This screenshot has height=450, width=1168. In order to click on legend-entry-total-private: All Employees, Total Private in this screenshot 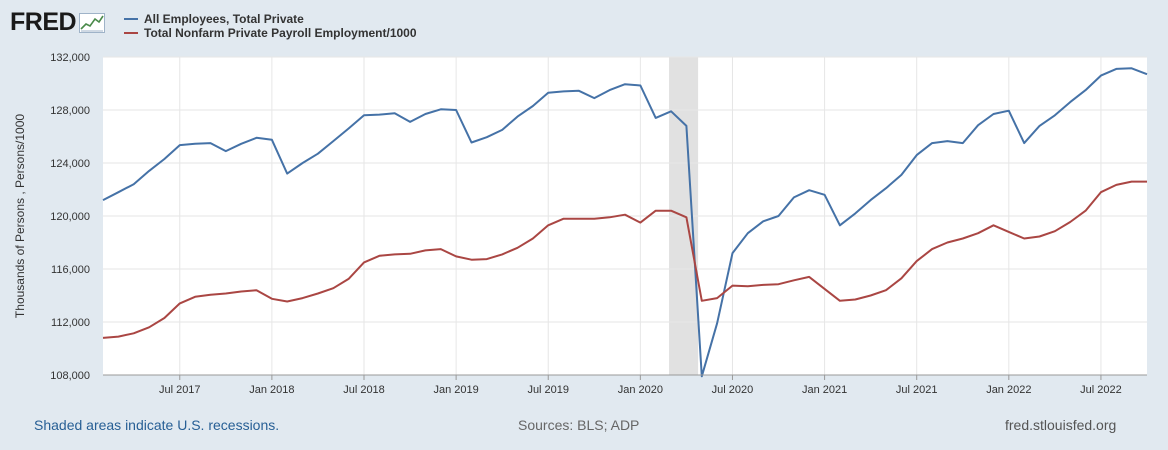, I will do `click(270, 19)`.